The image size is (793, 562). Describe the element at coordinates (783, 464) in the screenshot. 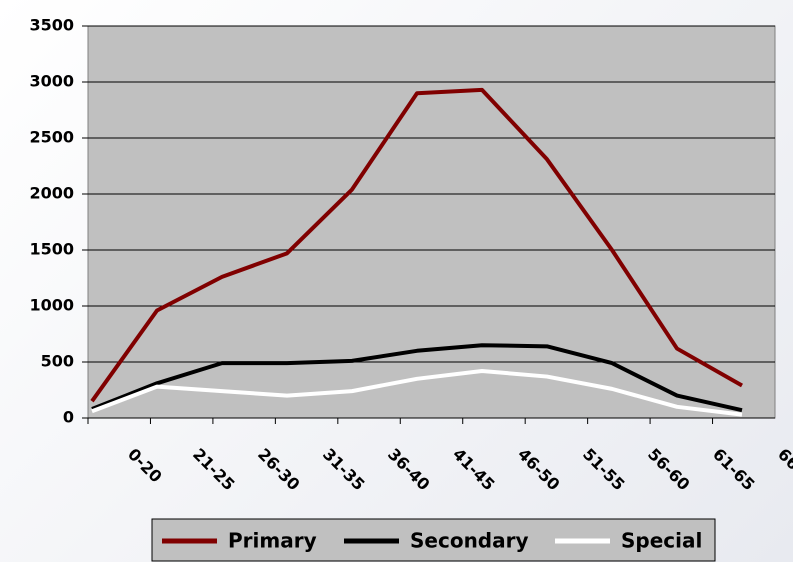

I see `x-tick-label: 66+` at that location.